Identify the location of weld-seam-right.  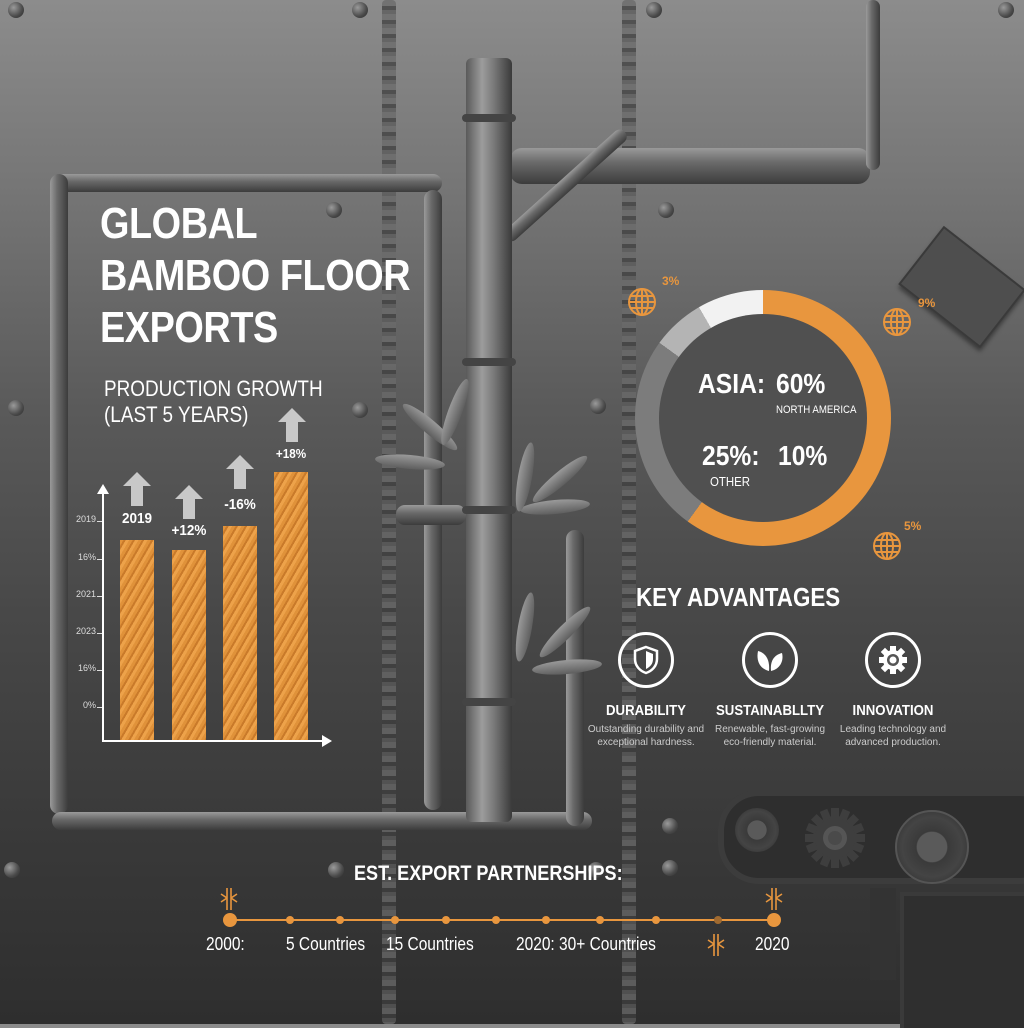
(629, 512).